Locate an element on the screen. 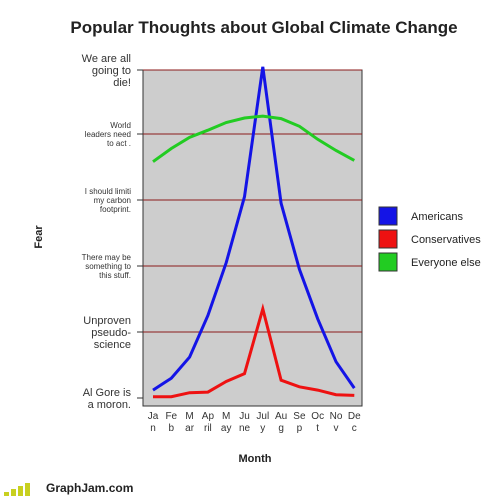 The height and width of the screenshot is (497, 504). x-tick-label: Oc t is located at coordinates (317, 422).